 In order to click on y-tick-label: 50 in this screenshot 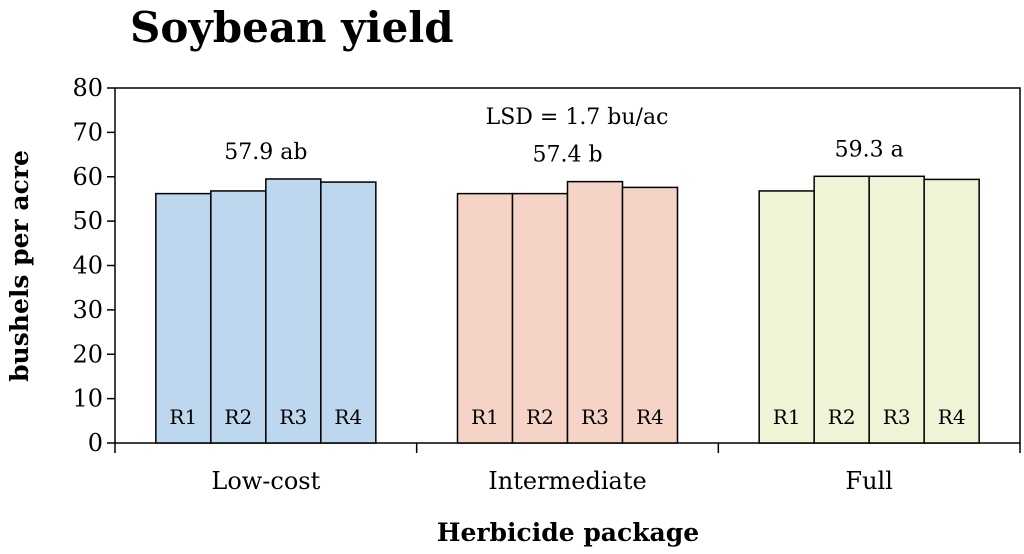, I will do `click(87, 221)`.